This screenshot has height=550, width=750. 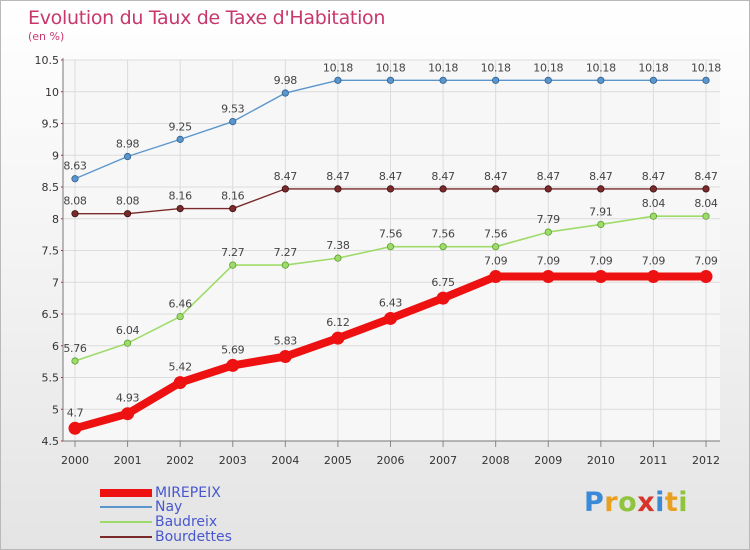 I want to click on data-label: 7.56, so click(x=391, y=234).